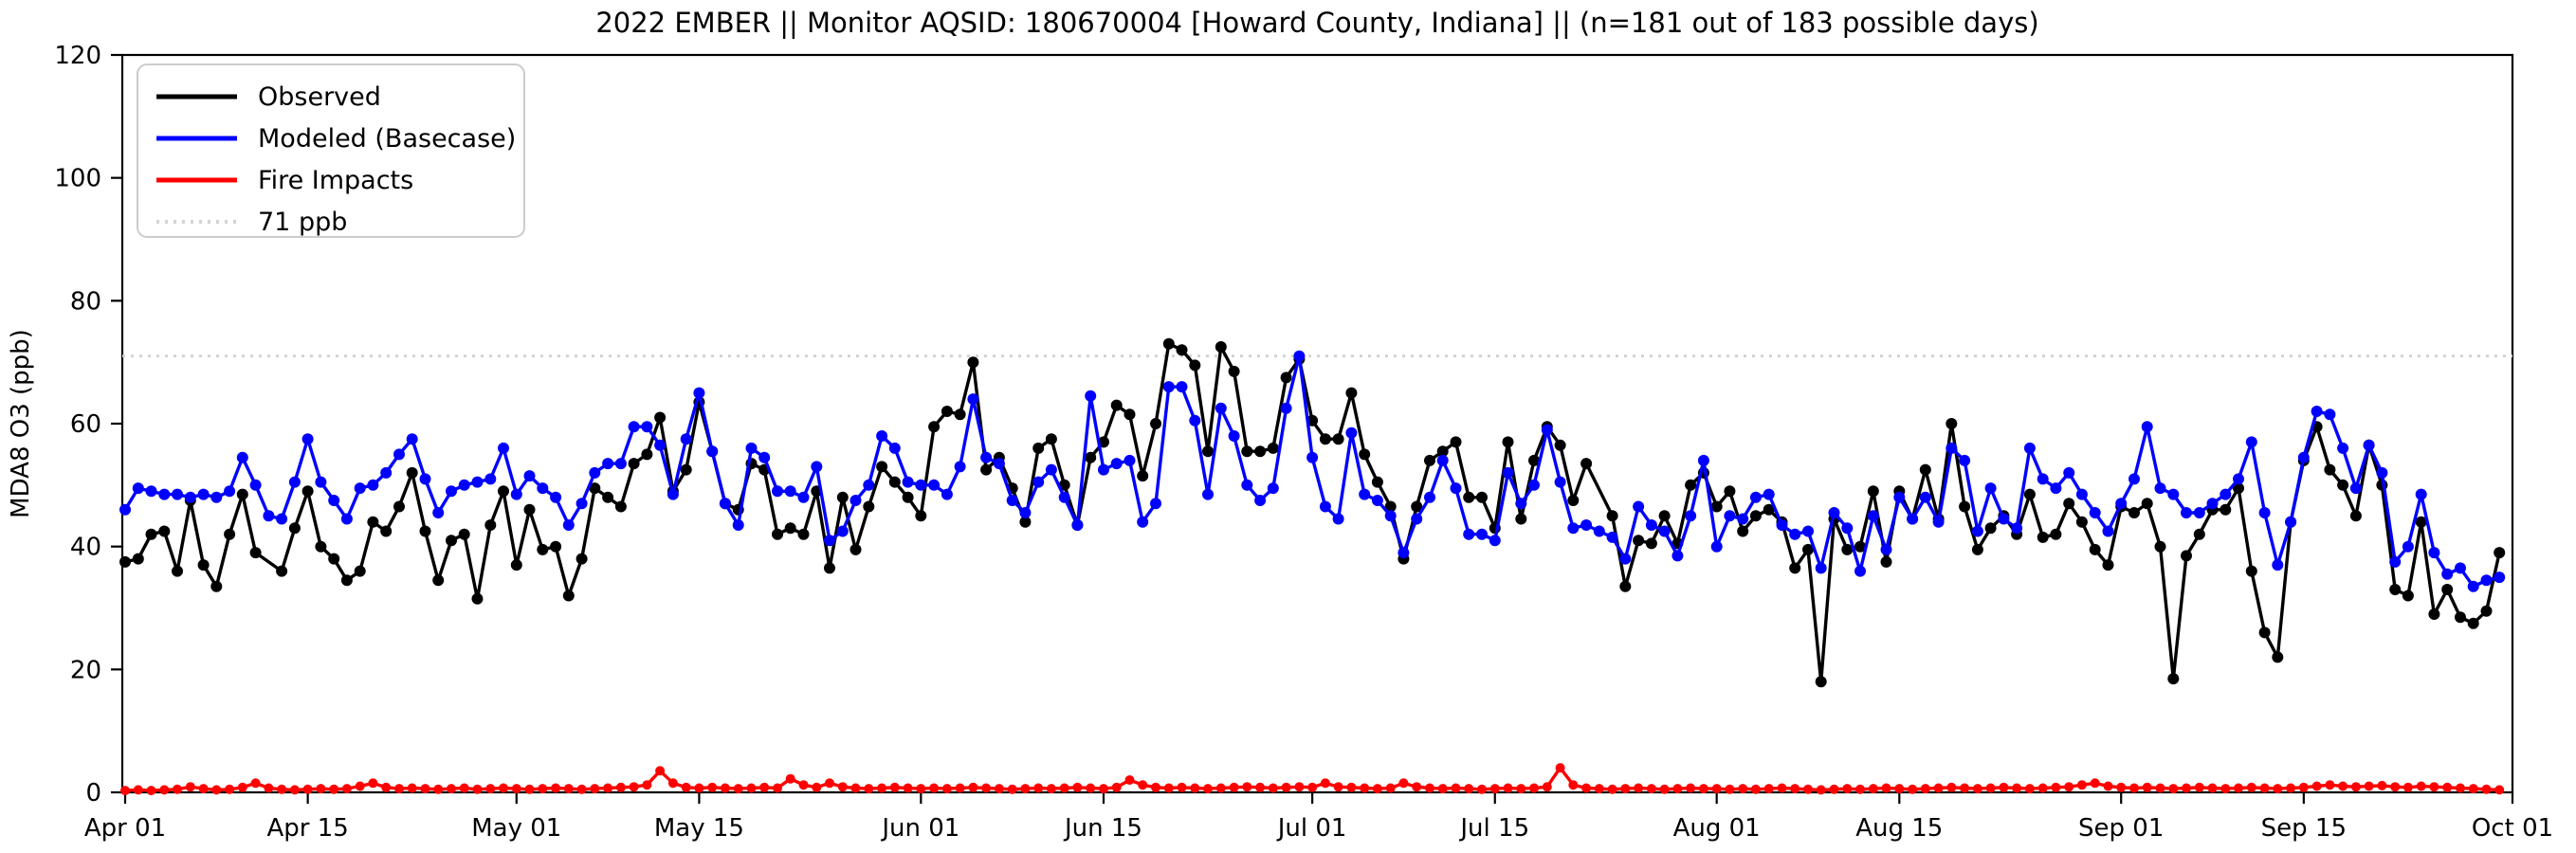 Image resolution: width=2576 pixels, height=853 pixels. I want to click on legend-item-modeled-basecase-: Modeled (Basecase), so click(336, 139).